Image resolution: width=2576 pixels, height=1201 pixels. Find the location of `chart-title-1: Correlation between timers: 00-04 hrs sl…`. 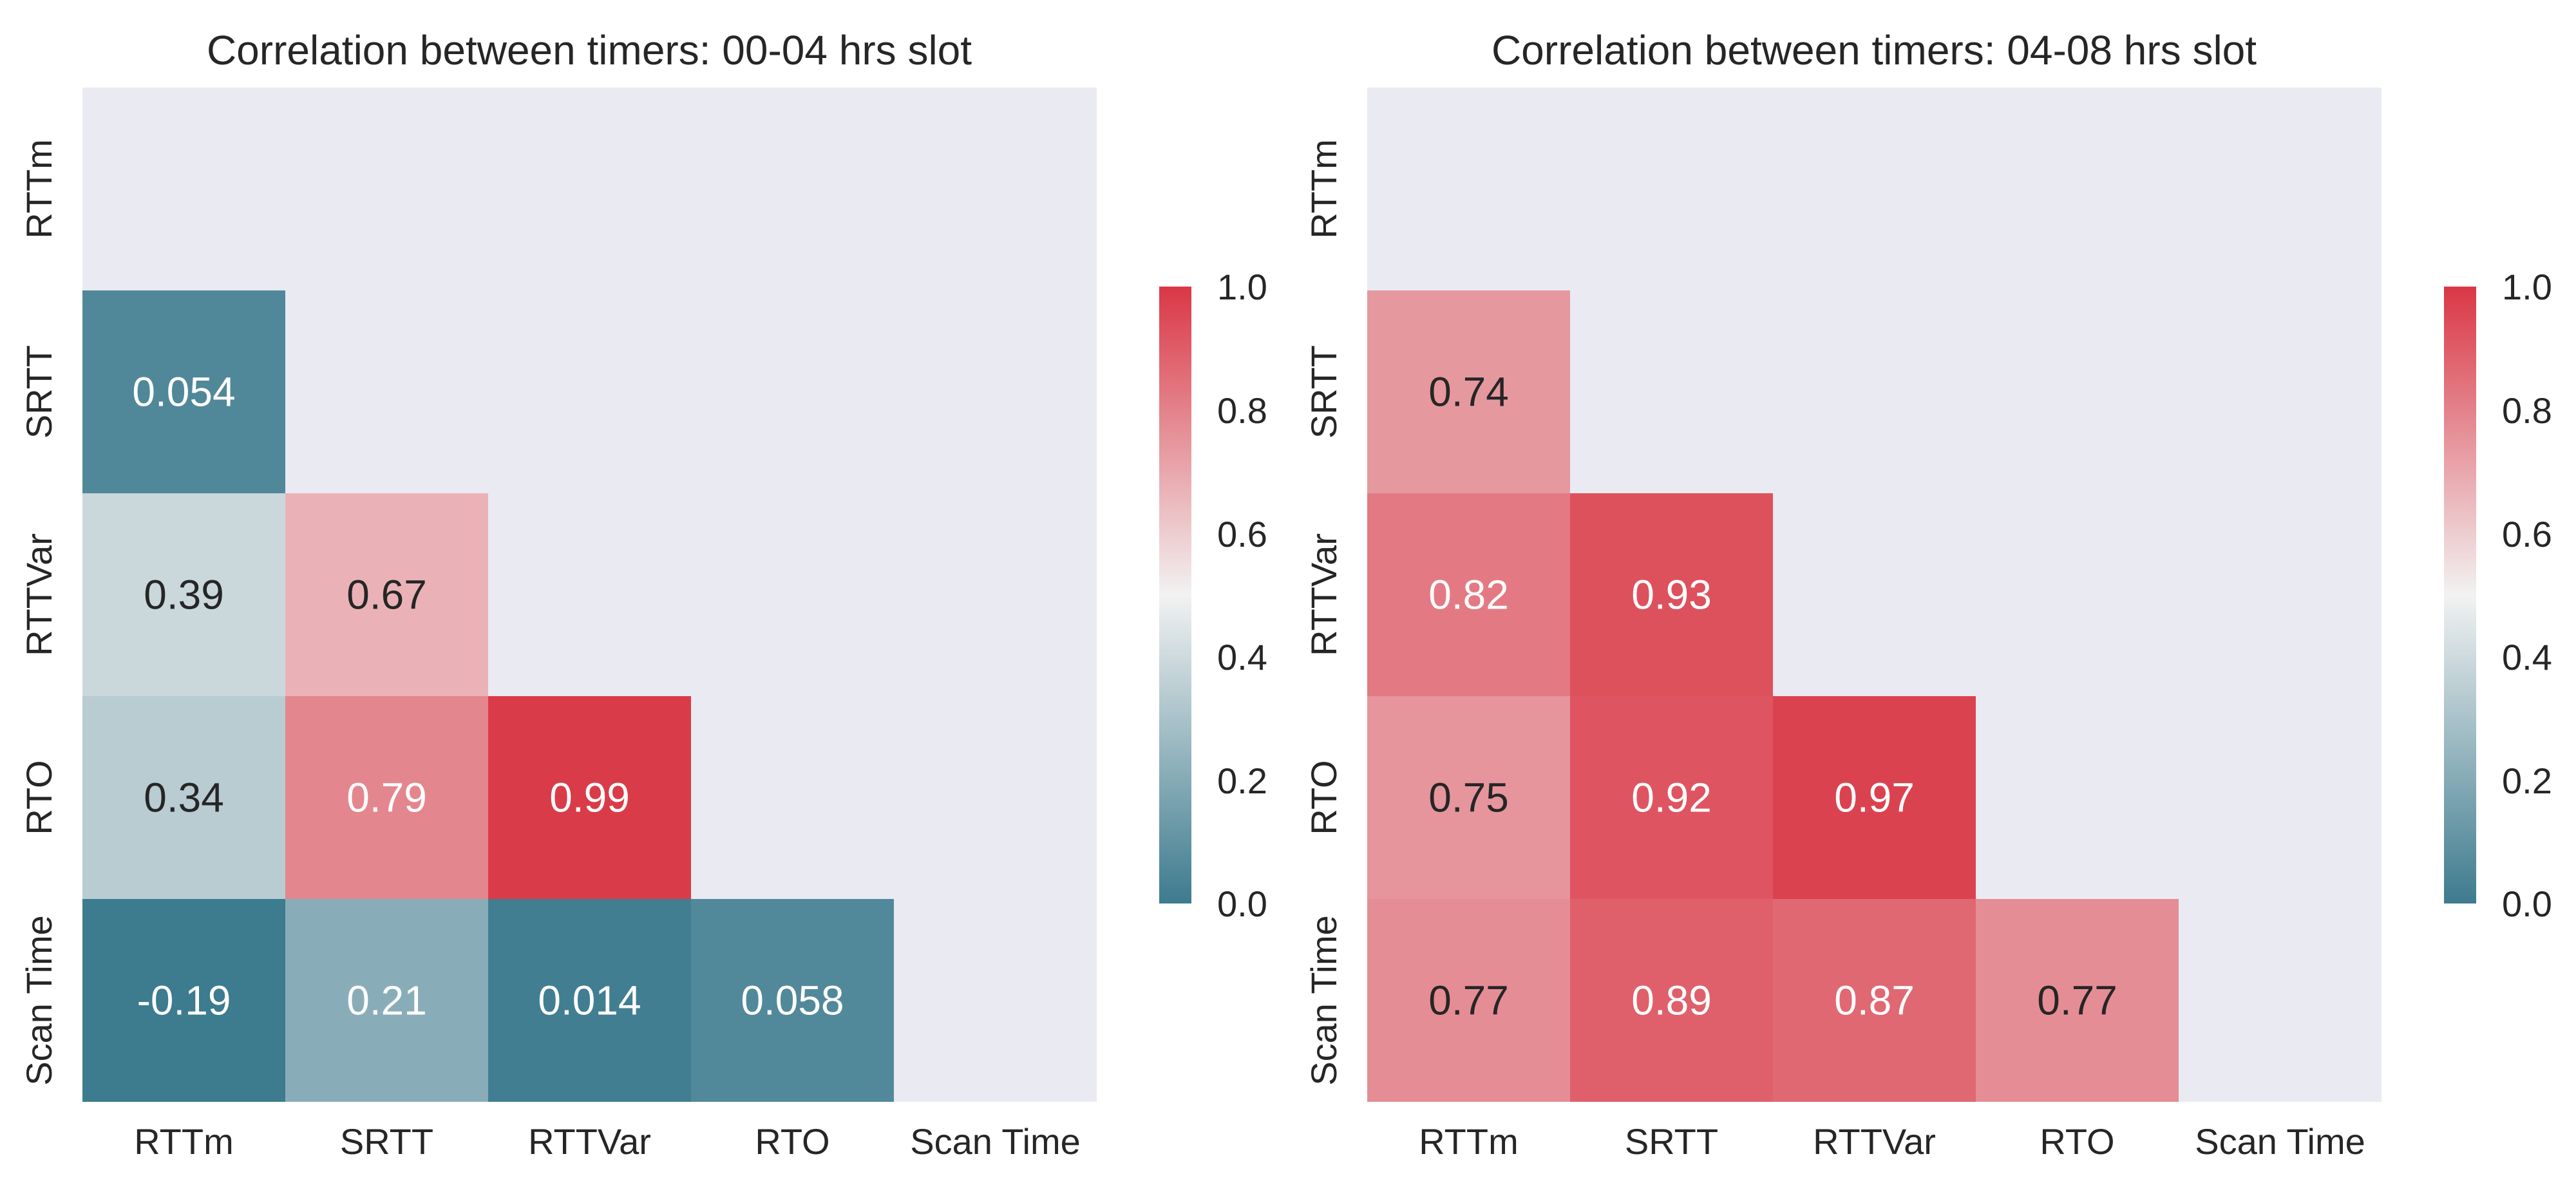

chart-title-1: Correlation between timers: 00-04 hrs sl… is located at coordinates (589, 50).